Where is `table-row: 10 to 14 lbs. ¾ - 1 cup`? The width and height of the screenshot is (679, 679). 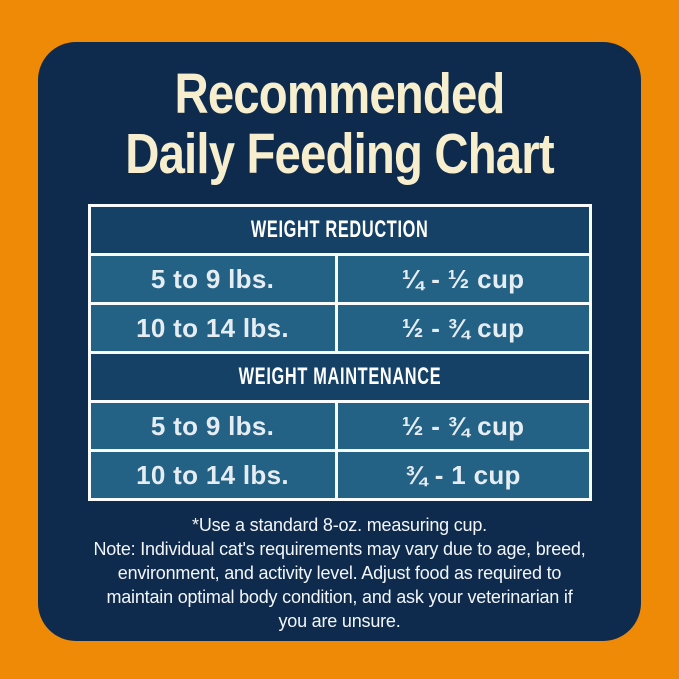 table-row: 10 to 14 lbs. ¾ - 1 cup is located at coordinates (339, 475).